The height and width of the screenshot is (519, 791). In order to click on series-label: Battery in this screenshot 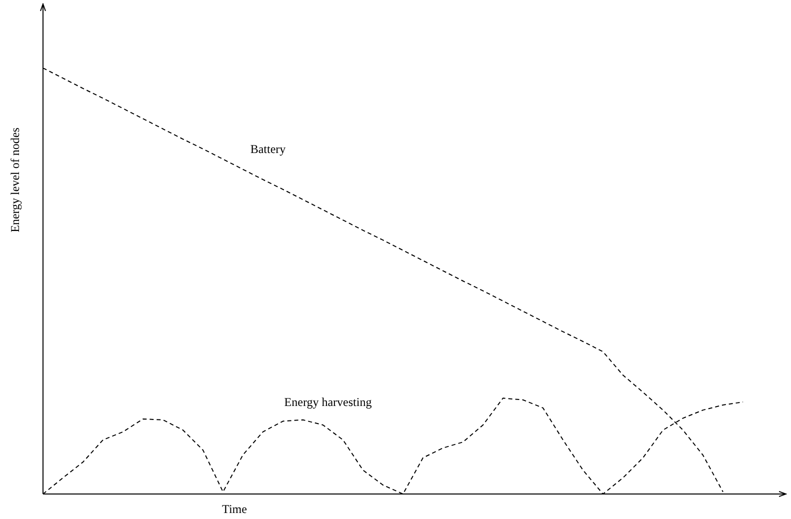, I will do `click(268, 149)`.